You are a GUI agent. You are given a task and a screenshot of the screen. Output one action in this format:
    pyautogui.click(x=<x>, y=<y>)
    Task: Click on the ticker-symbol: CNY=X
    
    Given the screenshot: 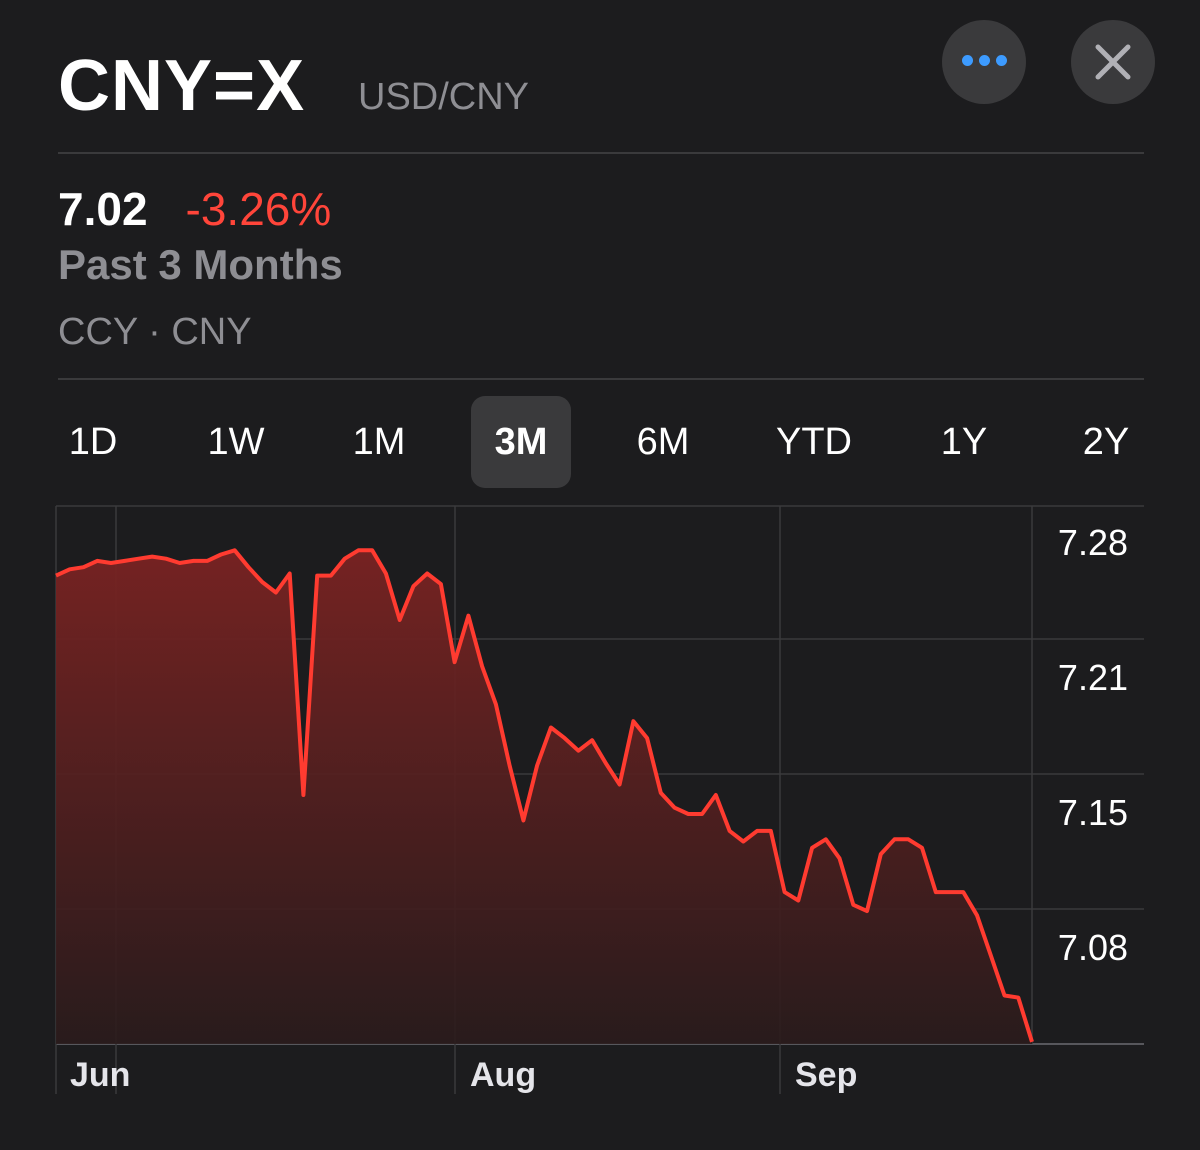 What is the action you would take?
    pyautogui.click(x=182, y=86)
    